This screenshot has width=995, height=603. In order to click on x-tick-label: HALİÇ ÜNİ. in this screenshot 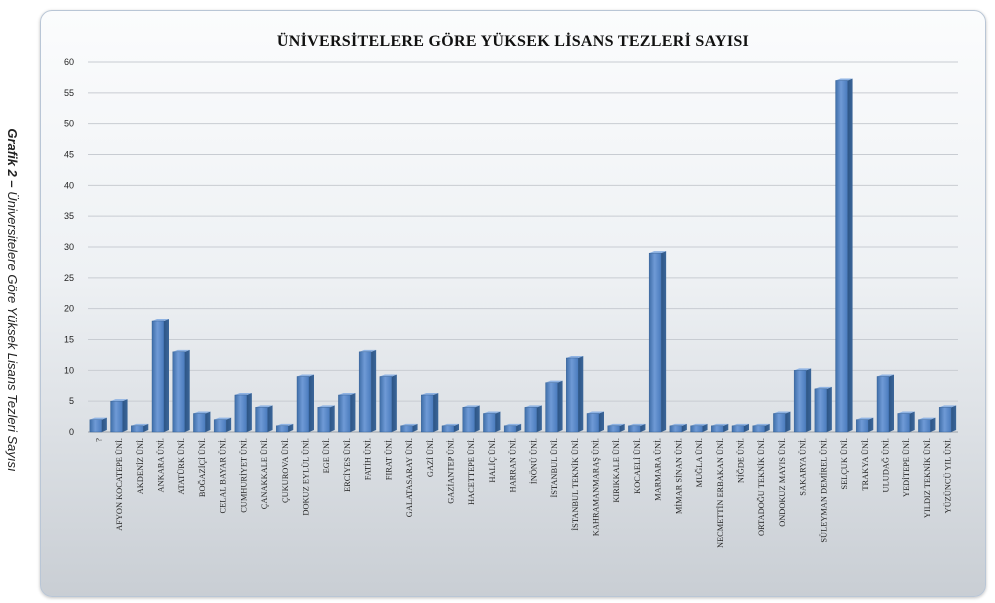, I will do `click(492, 460)`.